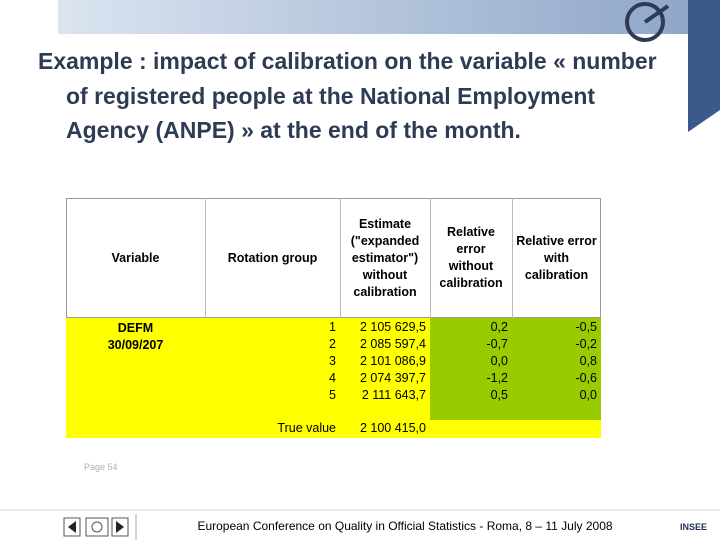 This screenshot has width=720, height=540. I want to click on table-cell: 2 074 397,7, so click(392, 378).